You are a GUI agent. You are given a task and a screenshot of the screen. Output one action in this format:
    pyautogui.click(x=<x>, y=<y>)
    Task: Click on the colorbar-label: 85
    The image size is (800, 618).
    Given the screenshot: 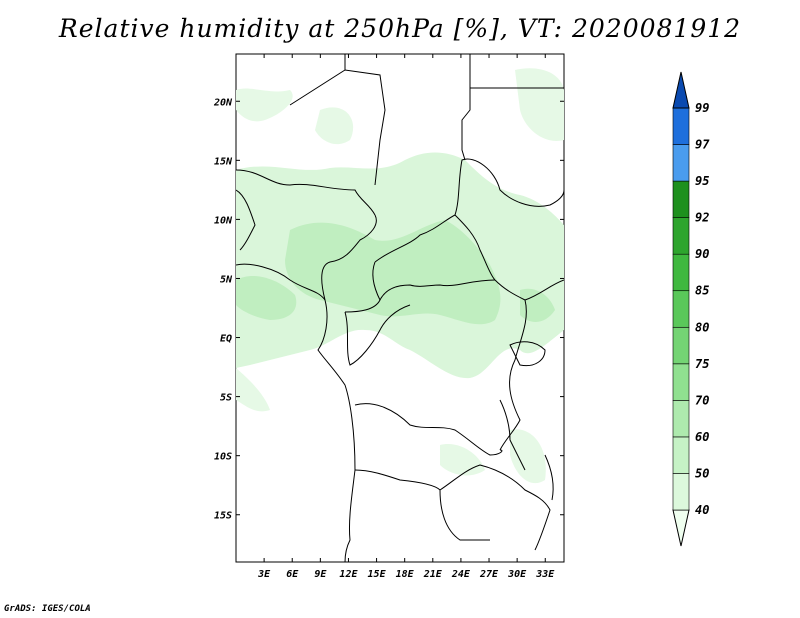 What is the action you would take?
    pyautogui.click(x=702, y=291)
    